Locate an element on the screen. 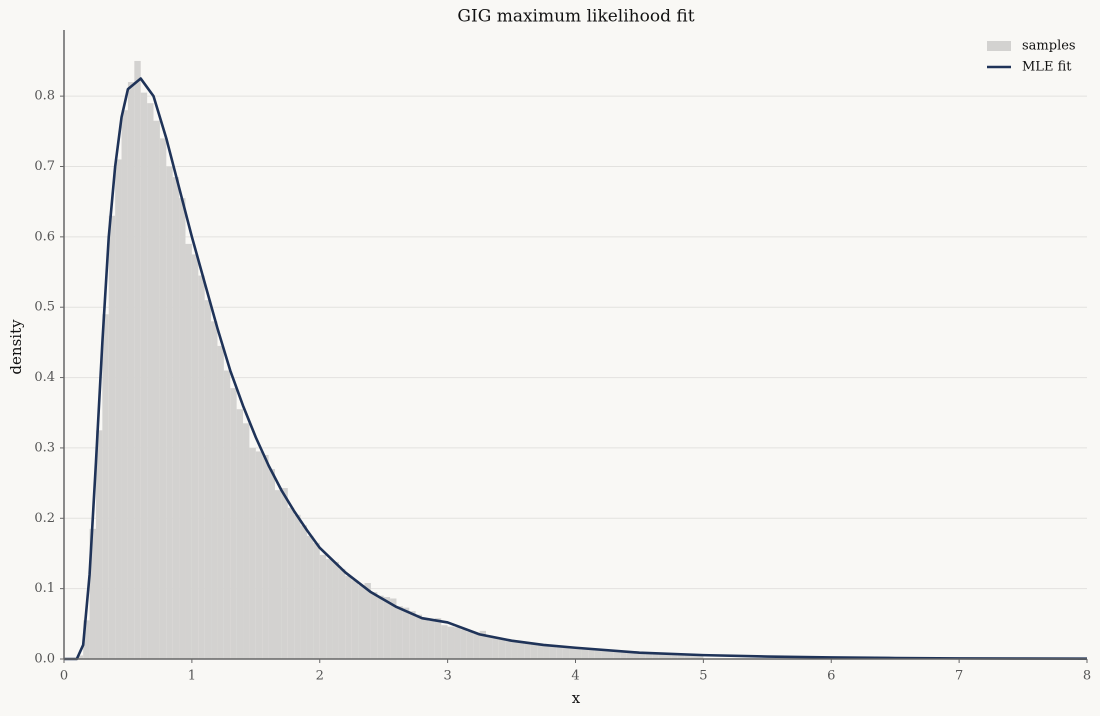 This screenshot has width=1100, height=716. y-tick-label: 0.2 is located at coordinates (44, 518).